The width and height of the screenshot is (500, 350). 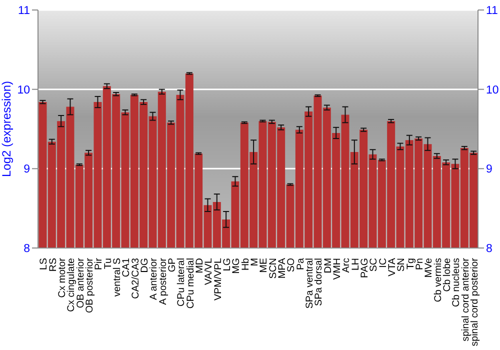 What do you see at coordinates (300, 263) in the screenshot?
I see `x-tick-label: Pa` at bounding box center [300, 263].